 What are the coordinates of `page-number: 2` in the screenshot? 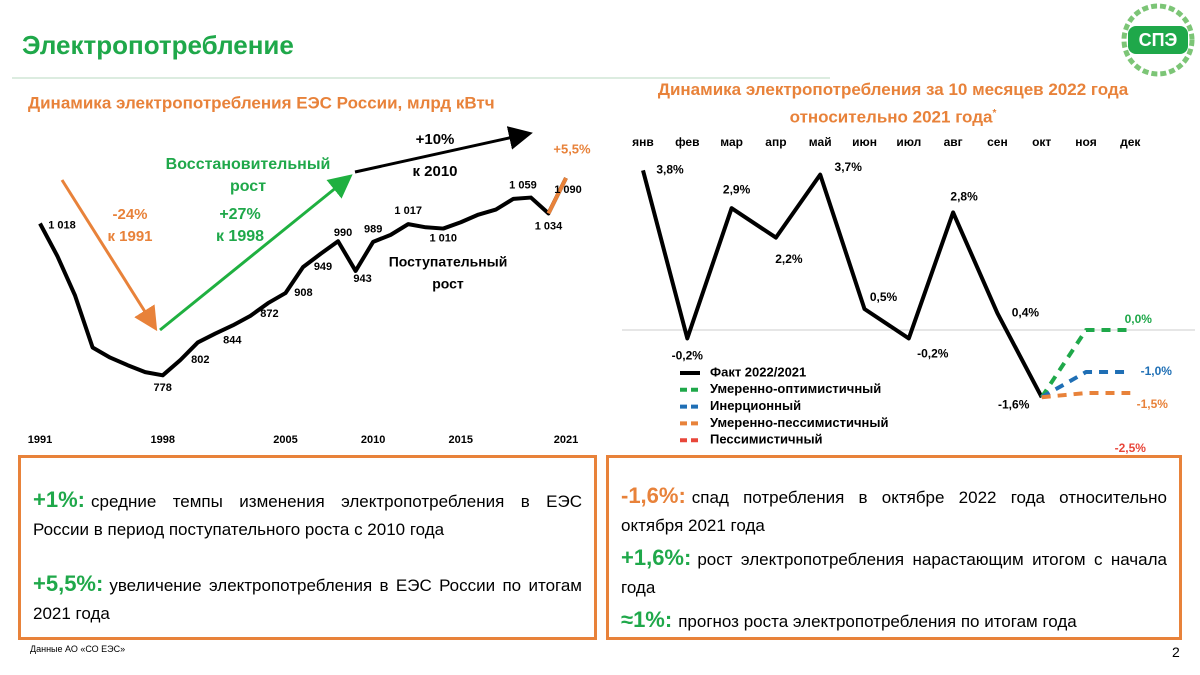 It's located at (1176, 652).